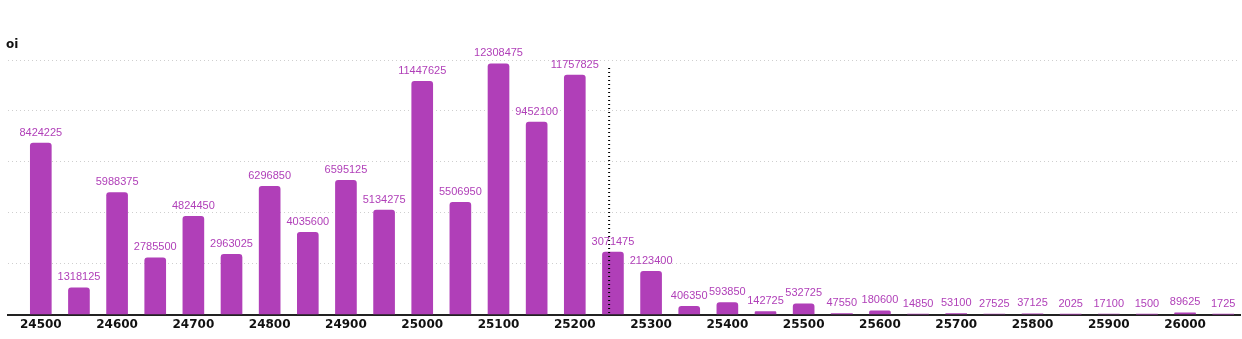 This screenshot has height=339, width=1242. Describe the element at coordinates (79, 276) in the screenshot. I see `data-label: 1318125` at that location.